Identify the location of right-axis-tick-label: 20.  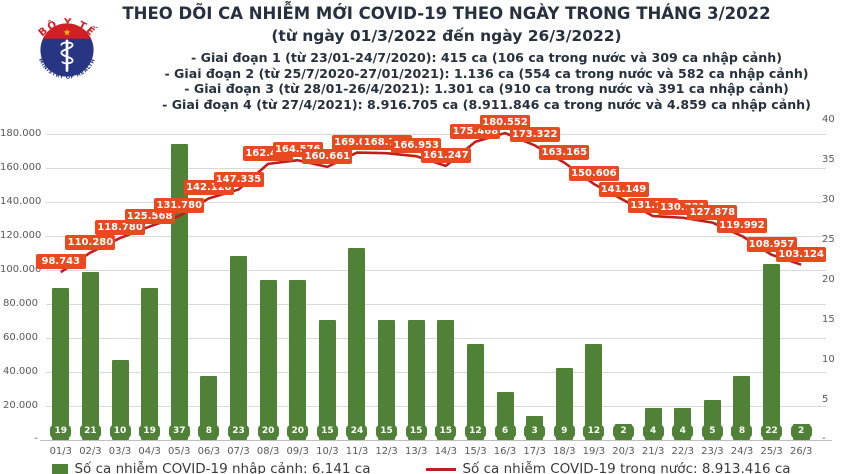
(828, 279).